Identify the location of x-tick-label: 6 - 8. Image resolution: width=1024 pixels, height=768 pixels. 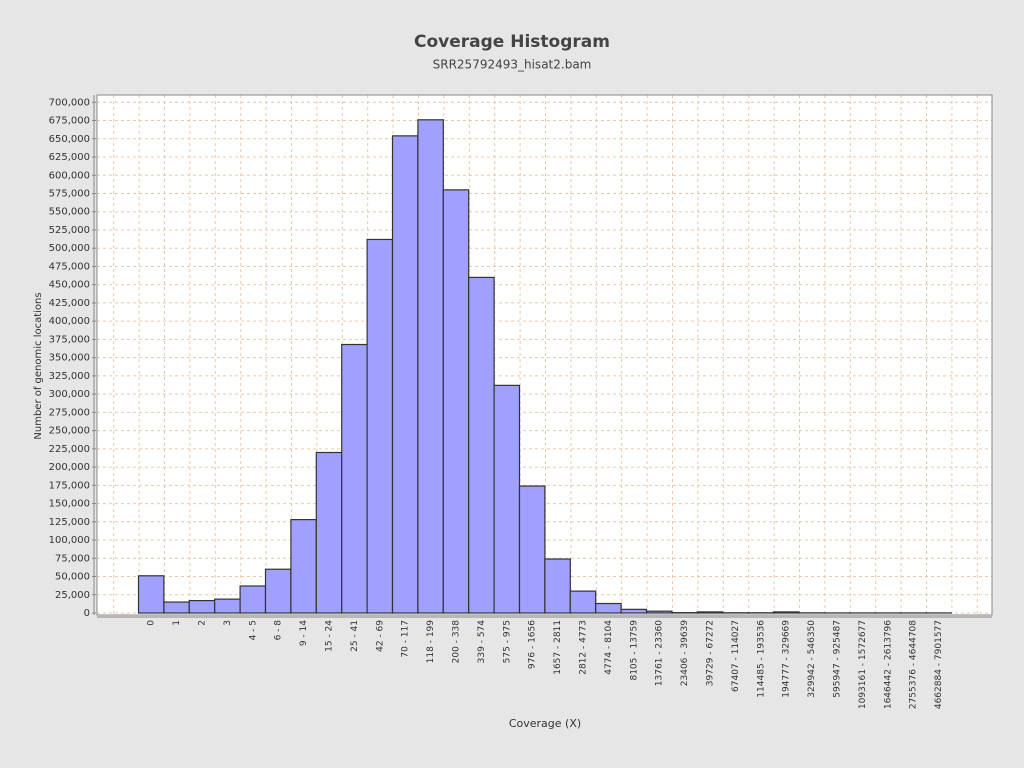
(279, 630).